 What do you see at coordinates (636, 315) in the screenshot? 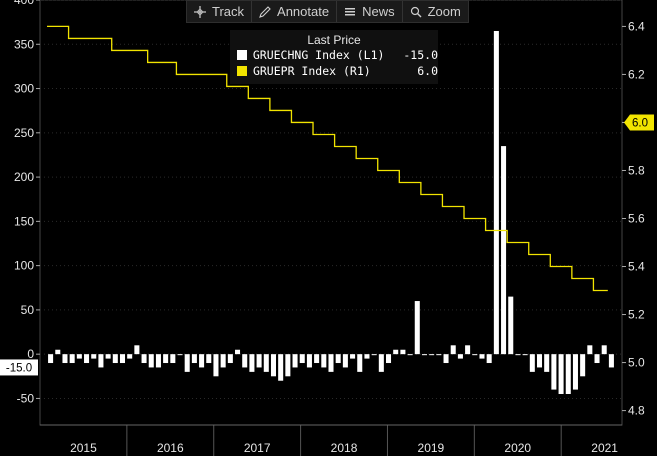
I see `right-axis-tick-label: 5.2` at bounding box center [636, 315].